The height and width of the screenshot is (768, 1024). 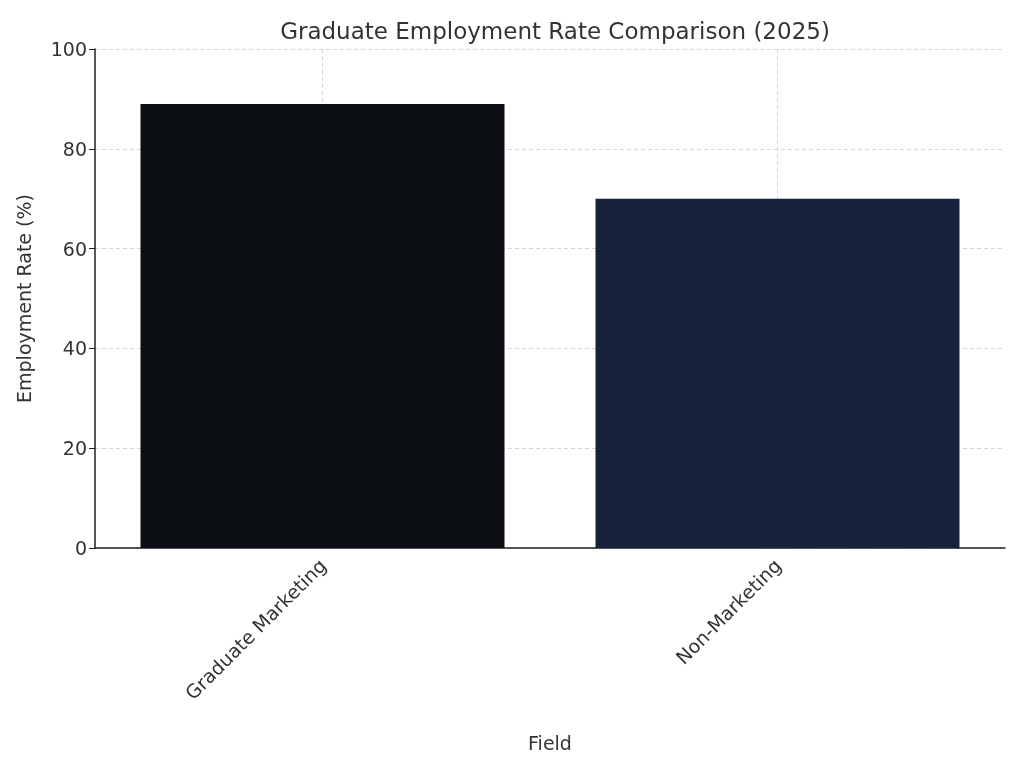 I want to click on x-axis-title: Field, so click(x=550, y=742).